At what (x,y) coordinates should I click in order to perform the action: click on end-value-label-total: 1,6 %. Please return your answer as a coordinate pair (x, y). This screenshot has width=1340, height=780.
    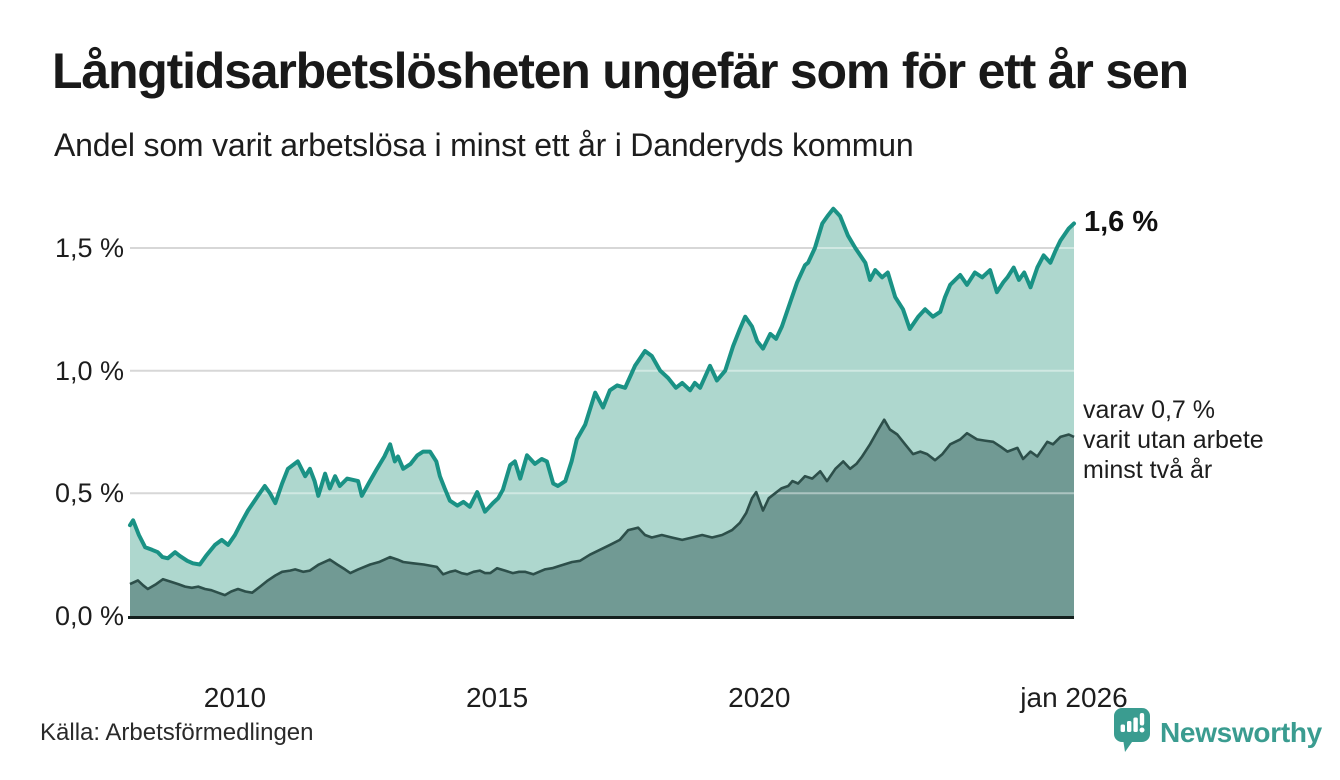
    Looking at the image, I should click on (1121, 222).